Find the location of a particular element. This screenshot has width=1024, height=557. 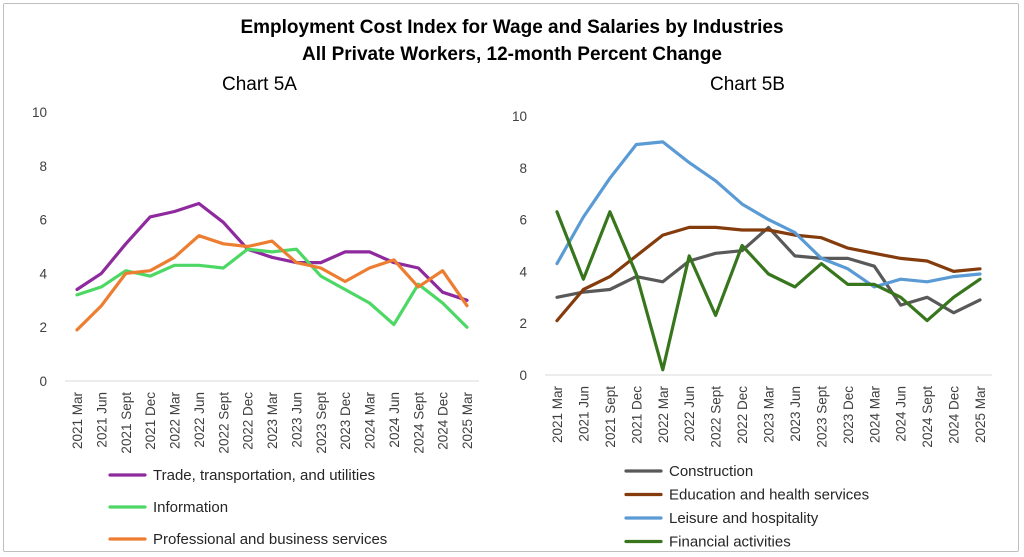

chart-5b-x-tick-label: 2024 Dec is located at coordinates (954, 415).